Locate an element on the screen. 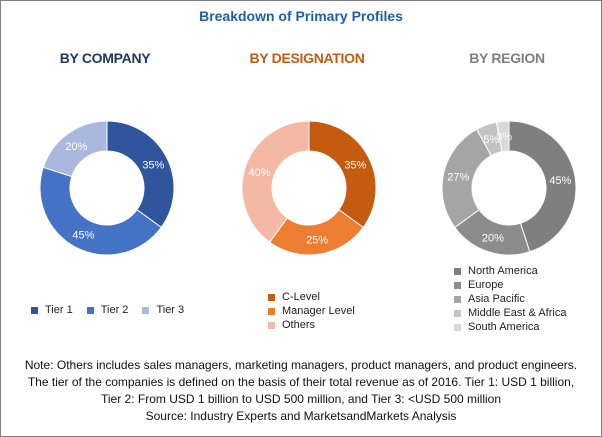 The height and width of the screenshot is (437, 602). designation-section-title: BY DESIGNATION is located at coordinates (307, 58).